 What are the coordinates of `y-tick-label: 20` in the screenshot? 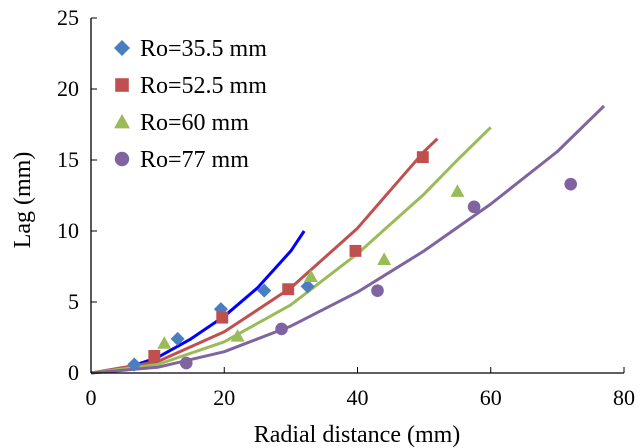 It's located at (68, 88).